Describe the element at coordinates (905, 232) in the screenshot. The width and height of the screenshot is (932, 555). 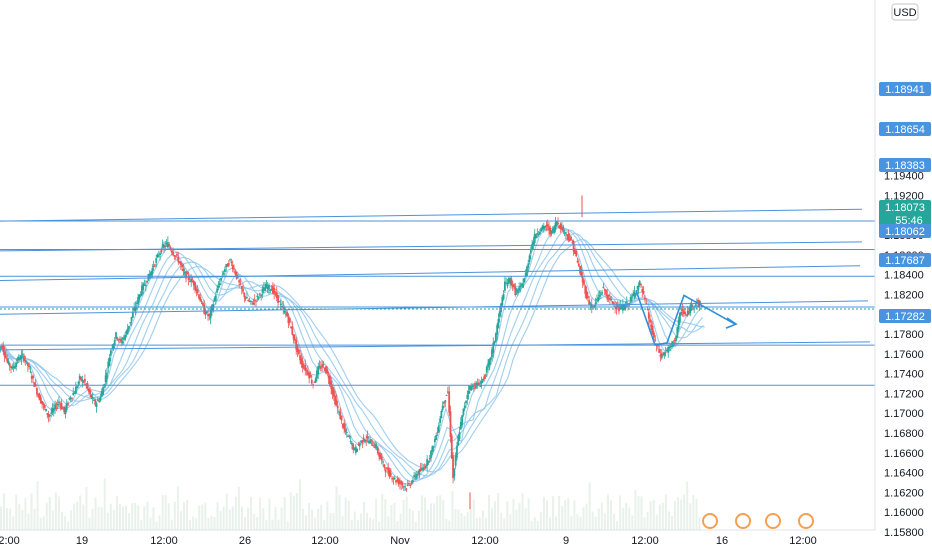
I see `price-badge-4: 1.18062` at that location.